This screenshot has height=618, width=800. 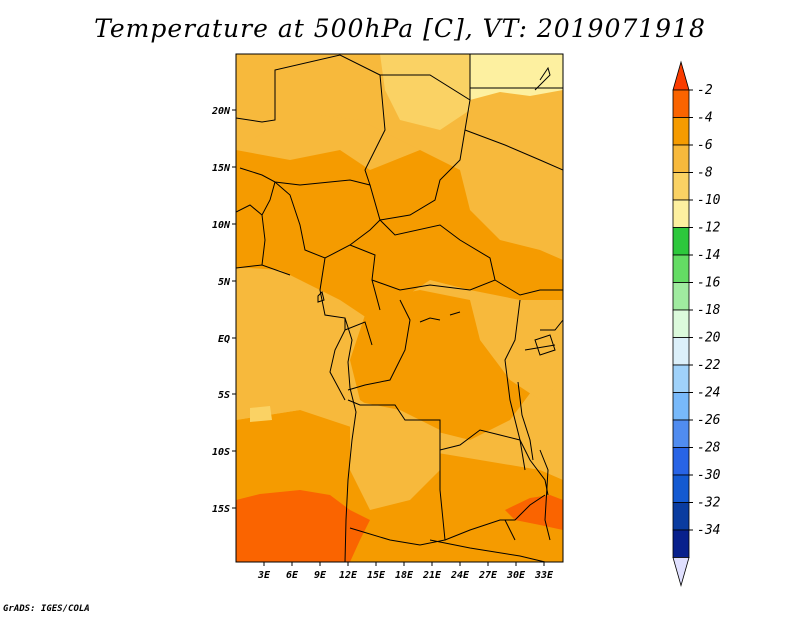 What do you see at coordinates (709, 503) in the screenshot?
I see `colorbar-label: -32` at bounding box center [709, 503].